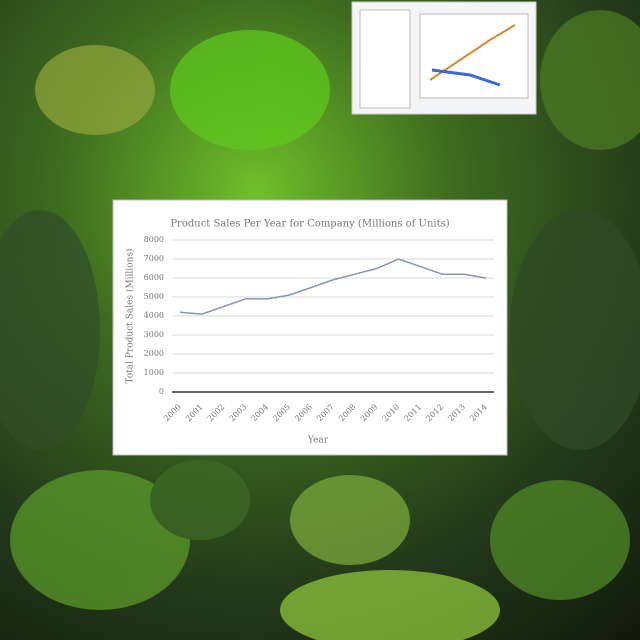 The width and height of the screenshot is (640, 640). Describe the element at coordinates (154, 372) in the screenshot. I see `y-tick-label: 1000` at that location.